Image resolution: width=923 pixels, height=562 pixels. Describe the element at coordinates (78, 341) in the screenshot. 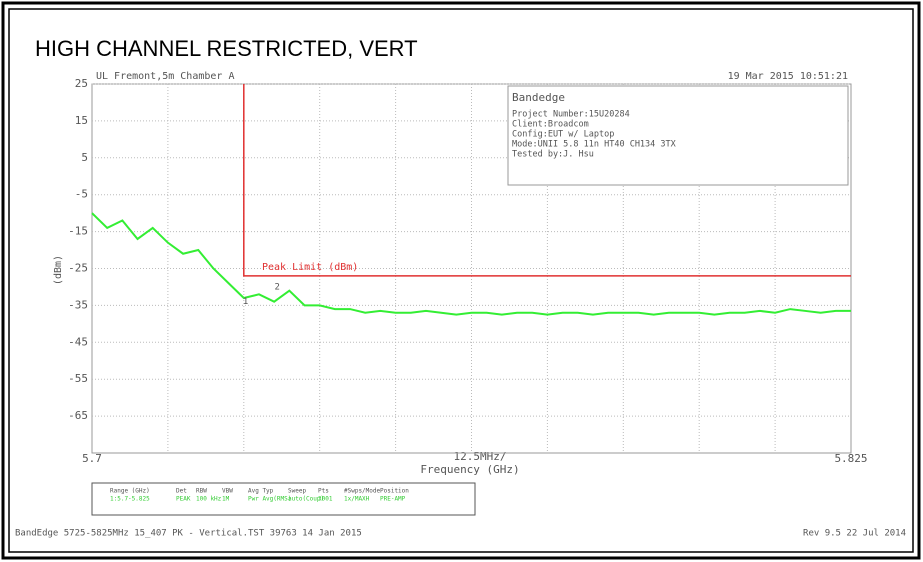

I see `y-tick-label: -45` at that location.